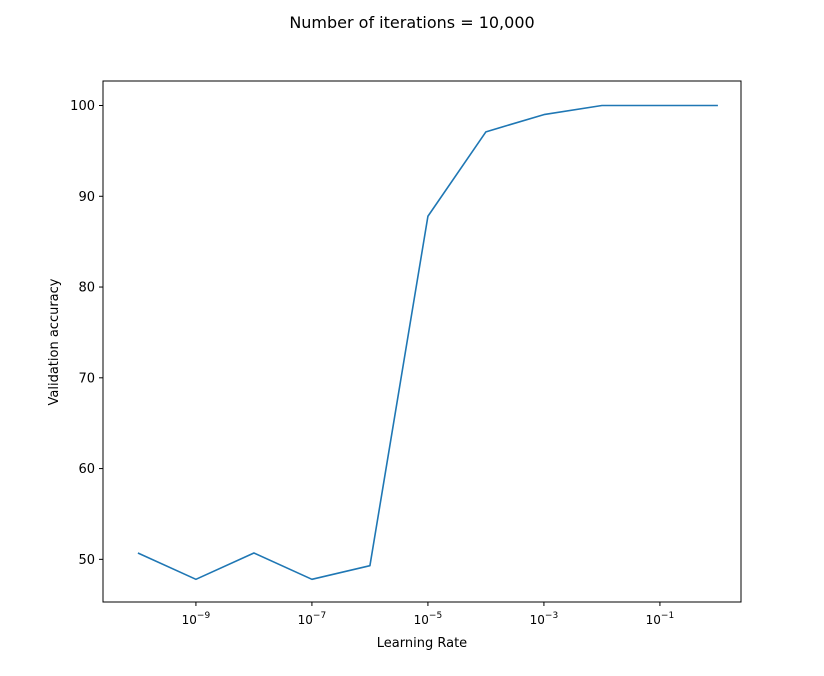  Describe the element at coordinates (86, 197) in the screenshot. I see `y-tick-label: 90` at that location.